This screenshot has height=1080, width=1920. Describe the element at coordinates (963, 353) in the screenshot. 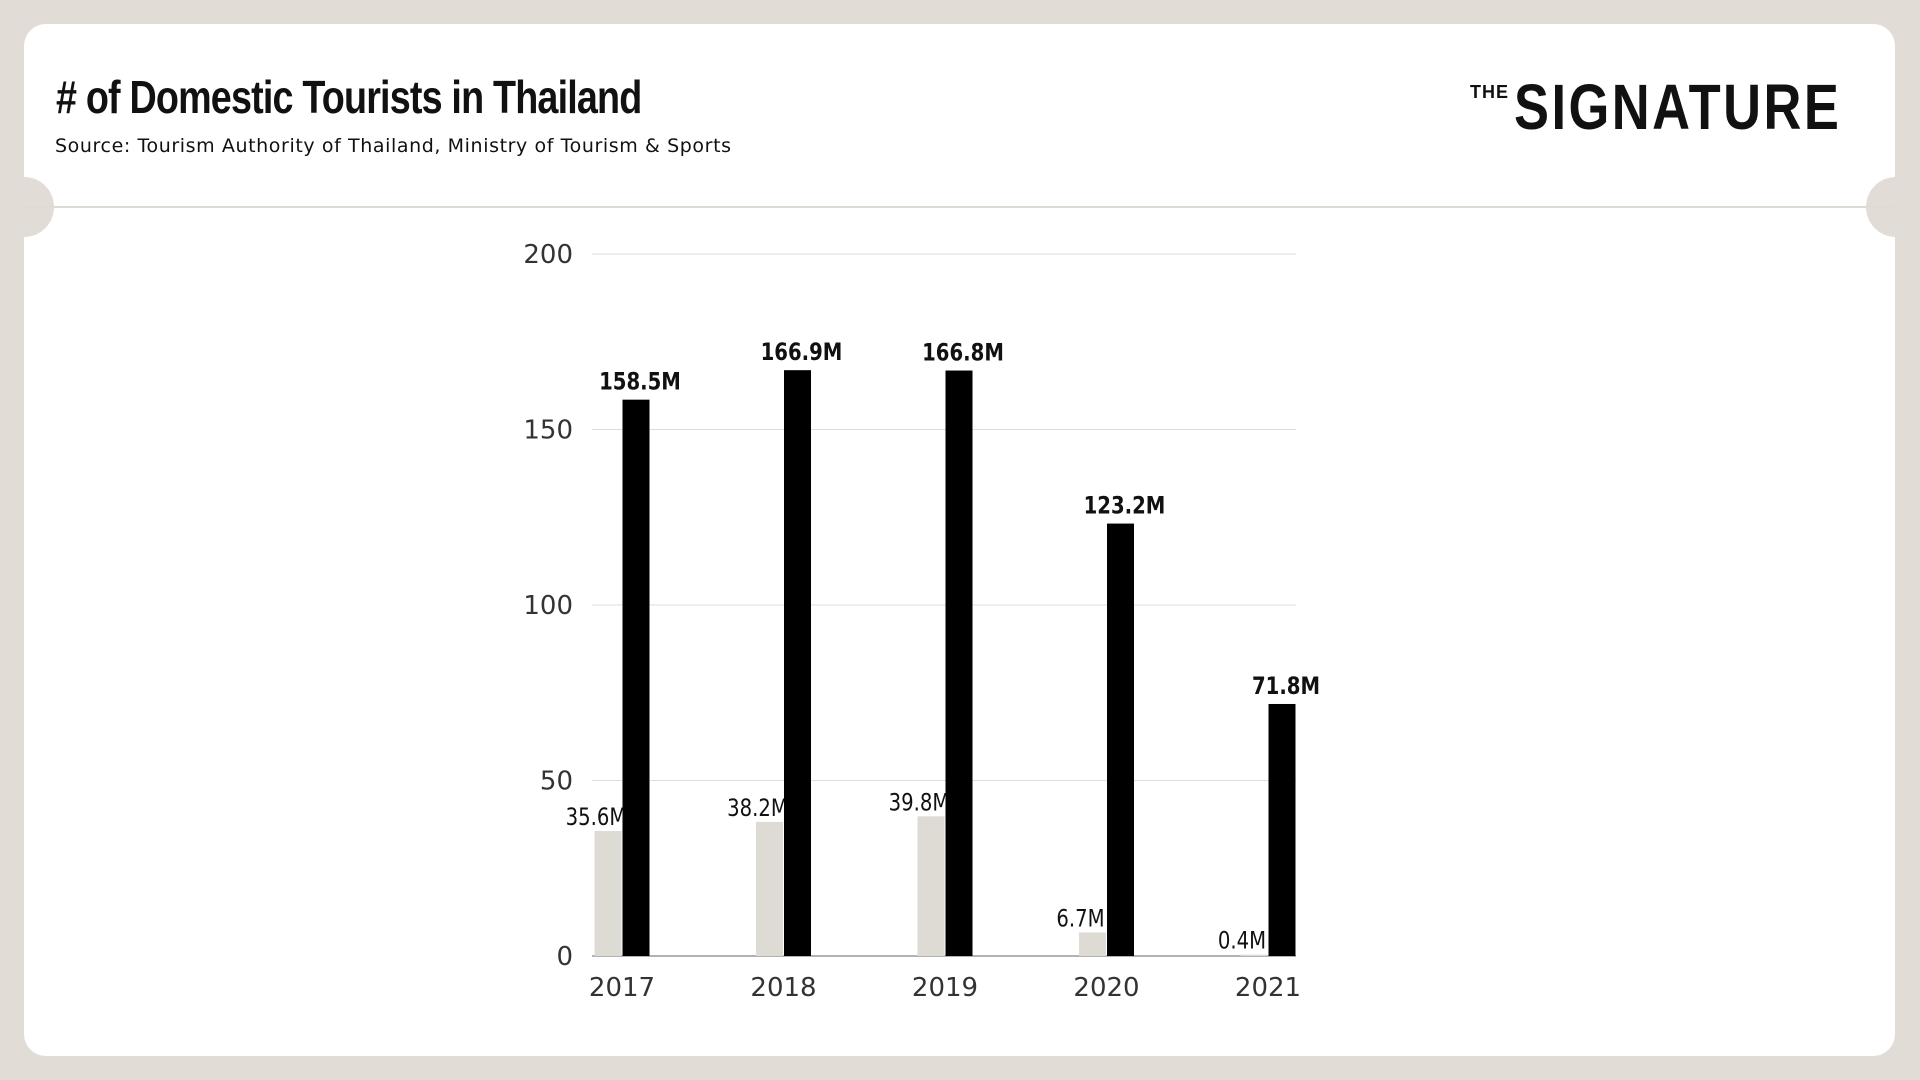

I see `data-label-dark: 166.8M` at that location.